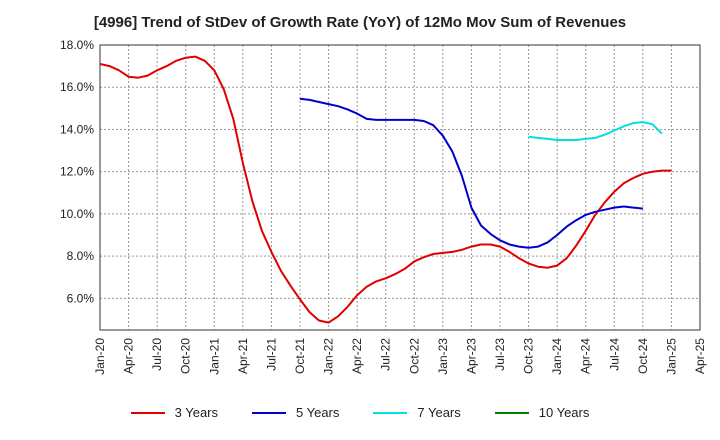 The width and height of the screenshot is (720, 440). I want to click on x-tick-label: Jul-21, so click(271, 354).